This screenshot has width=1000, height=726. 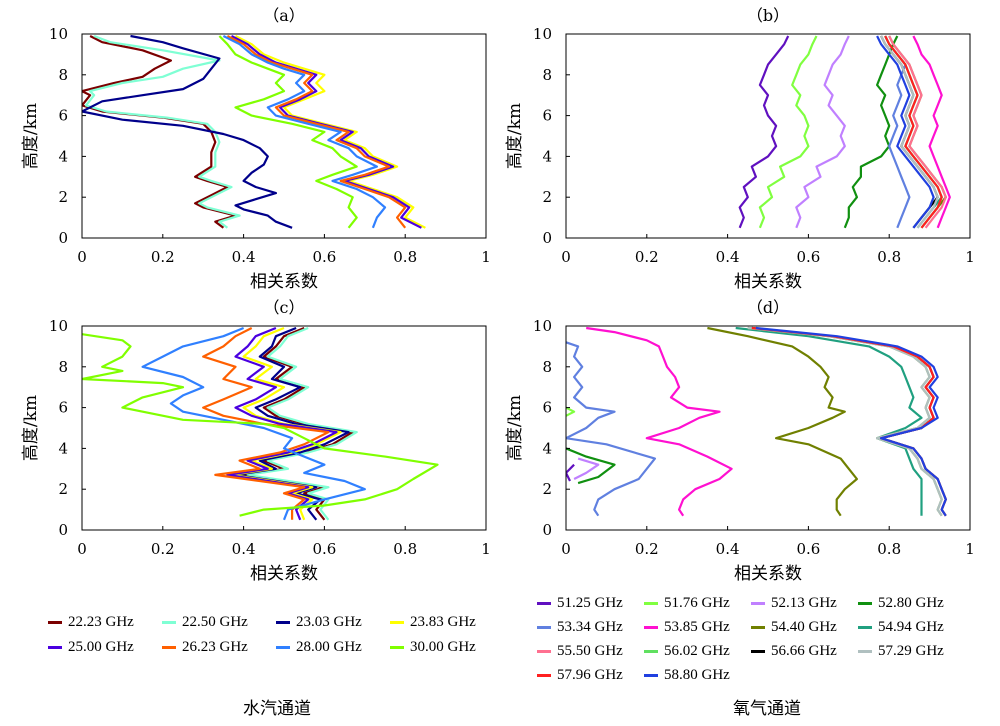 I want to click on group-label-water-vapor: 水汽通道, so click(x=277, y=709).